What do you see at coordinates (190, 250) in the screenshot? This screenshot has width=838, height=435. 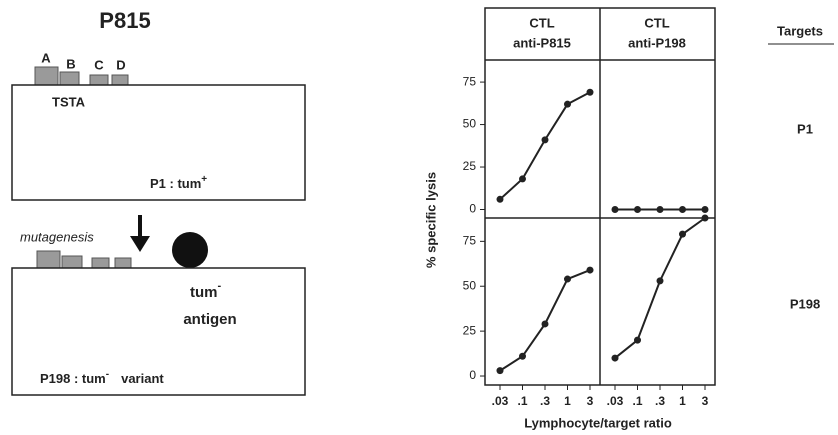 I see `tum-antigen-icon` at bounding box center [190, 250].